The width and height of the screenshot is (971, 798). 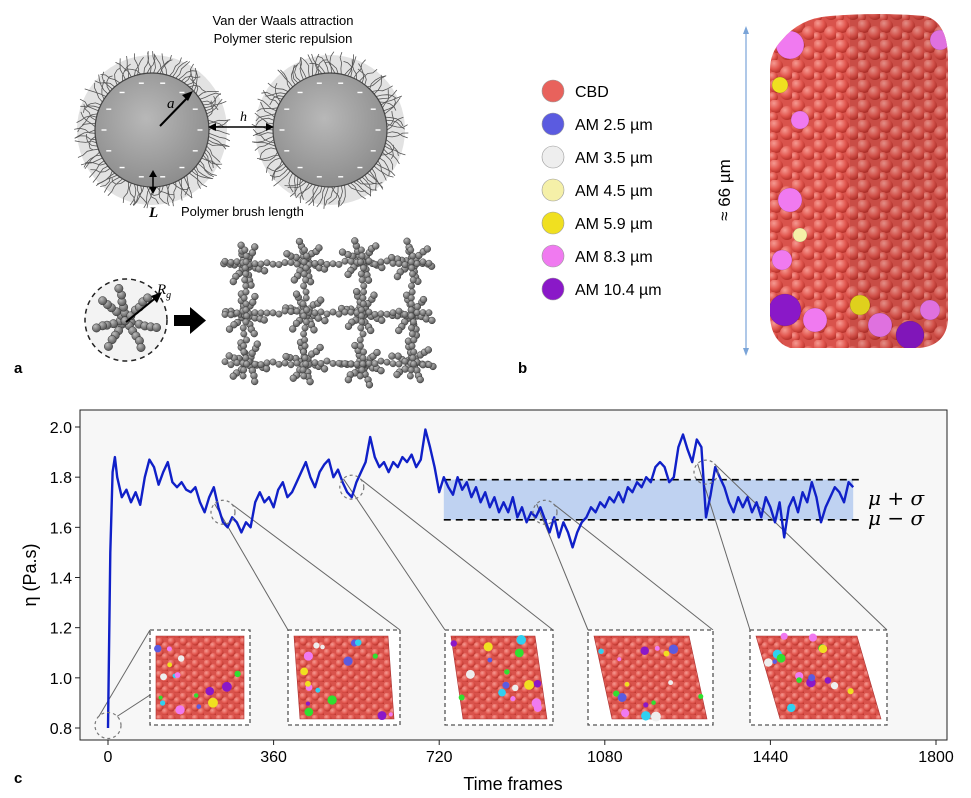 I want to click on x-tick-label: 1080, so click(x=605, y=757).